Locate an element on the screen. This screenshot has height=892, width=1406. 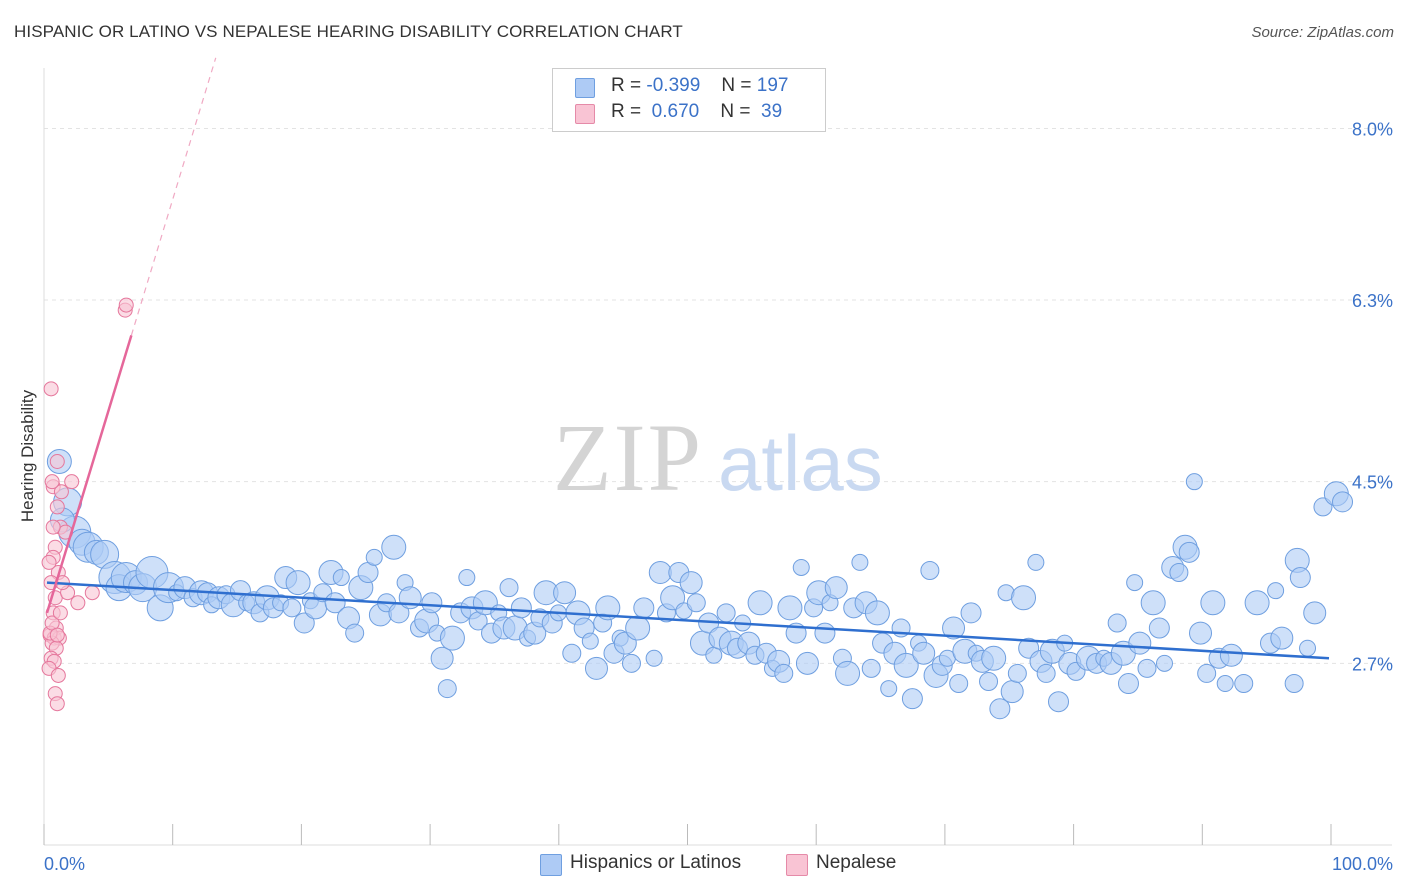
bottom-legend-label-nepalese: Nepalese is located at coordinates (856, 862).